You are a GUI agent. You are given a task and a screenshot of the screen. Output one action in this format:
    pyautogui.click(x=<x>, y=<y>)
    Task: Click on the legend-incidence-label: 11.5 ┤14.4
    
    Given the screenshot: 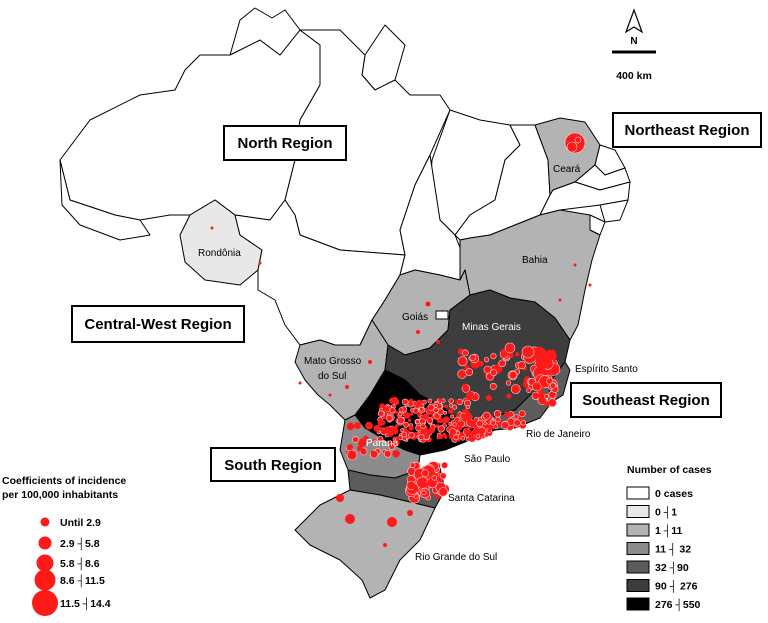 What is the action you would take?
    pyautogui.click(x=85, y=604)
    